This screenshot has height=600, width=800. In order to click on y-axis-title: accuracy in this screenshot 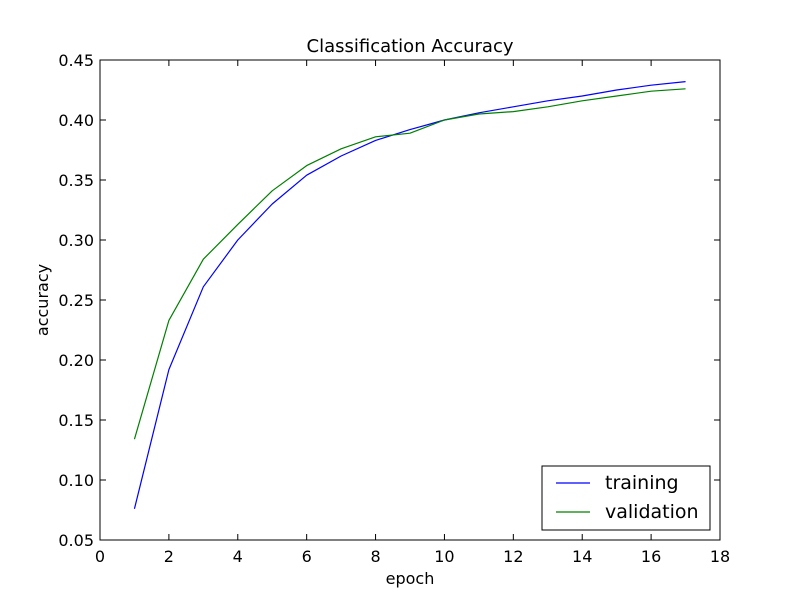, I will do `click(42, 300)`.